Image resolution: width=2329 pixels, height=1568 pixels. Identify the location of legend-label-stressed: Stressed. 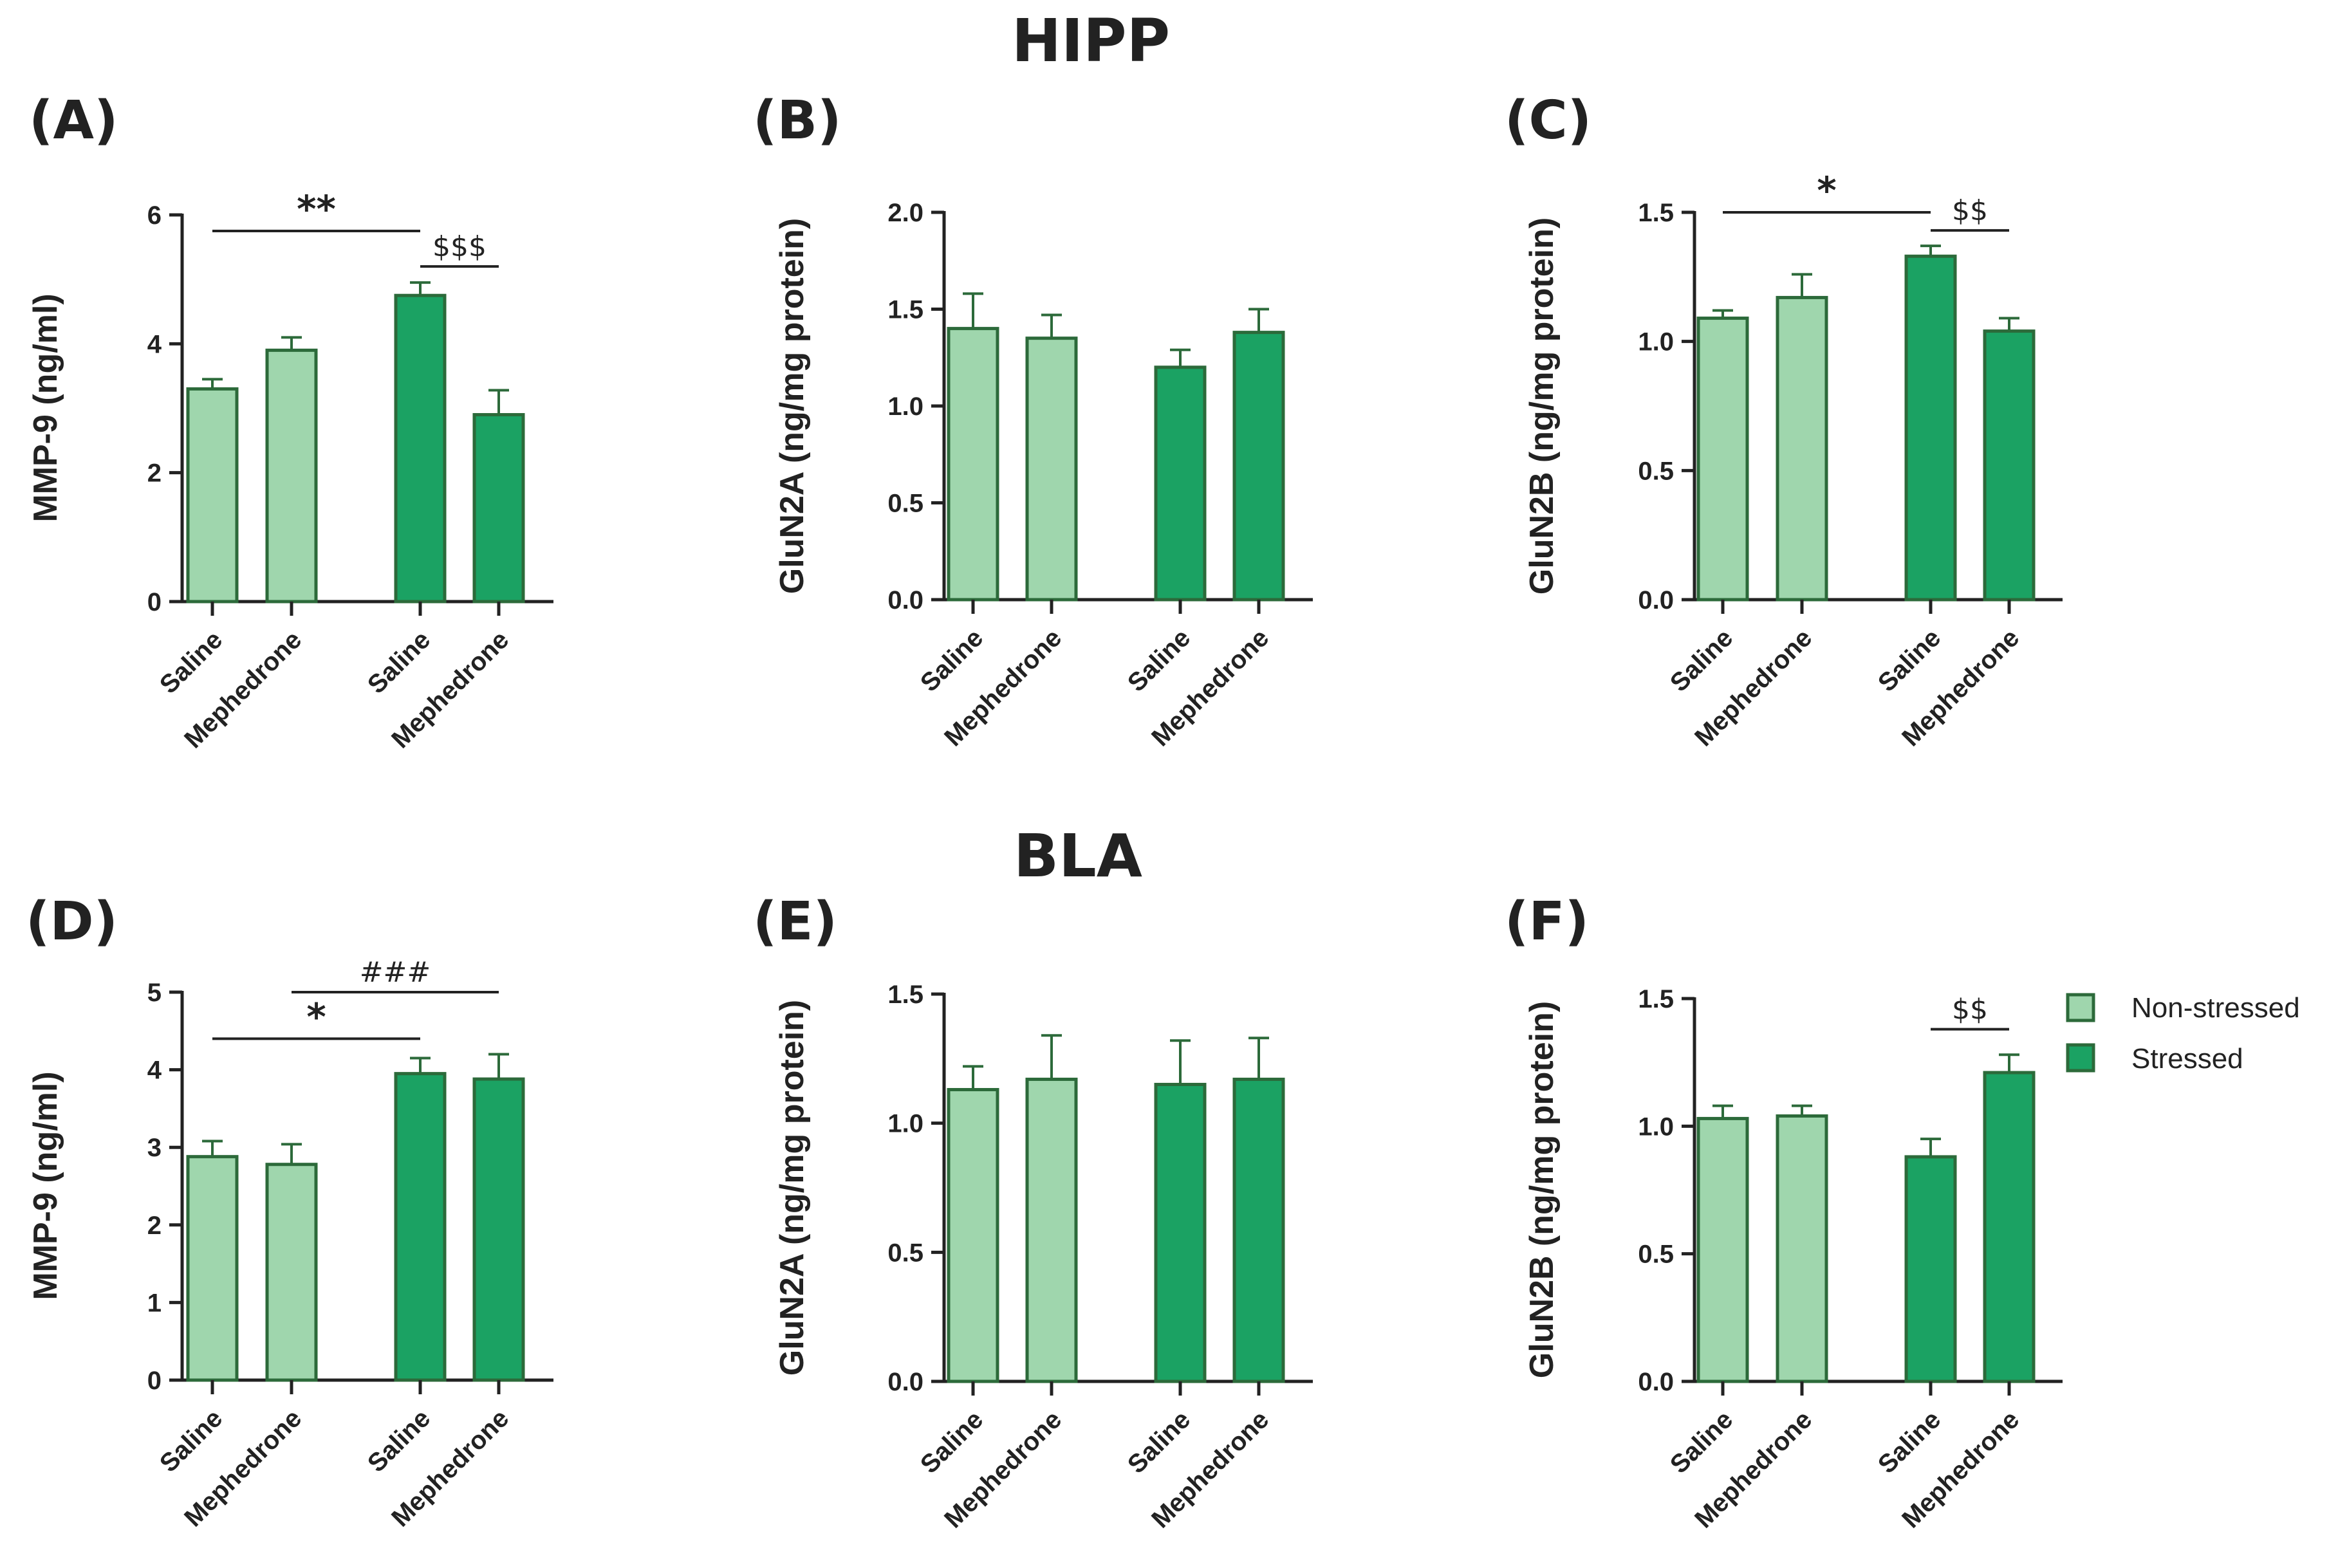
(2187, 1059).